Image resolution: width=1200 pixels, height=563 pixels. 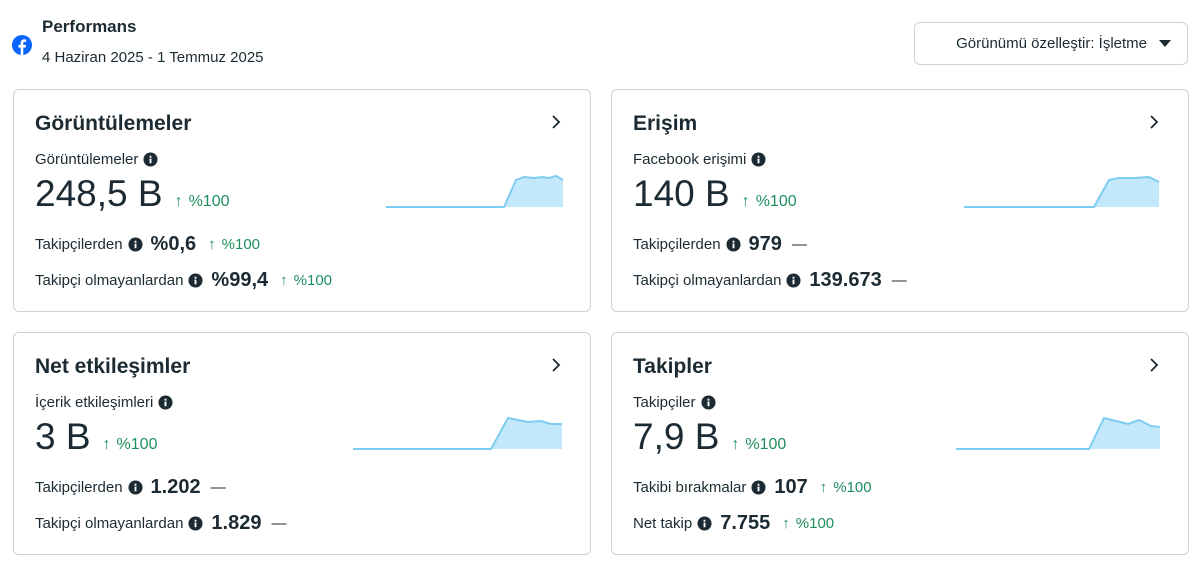 What do you see at coordinates (175, 487) in the screenshot?
I see `row-value: 1.202` at bounding box center [175, 487].